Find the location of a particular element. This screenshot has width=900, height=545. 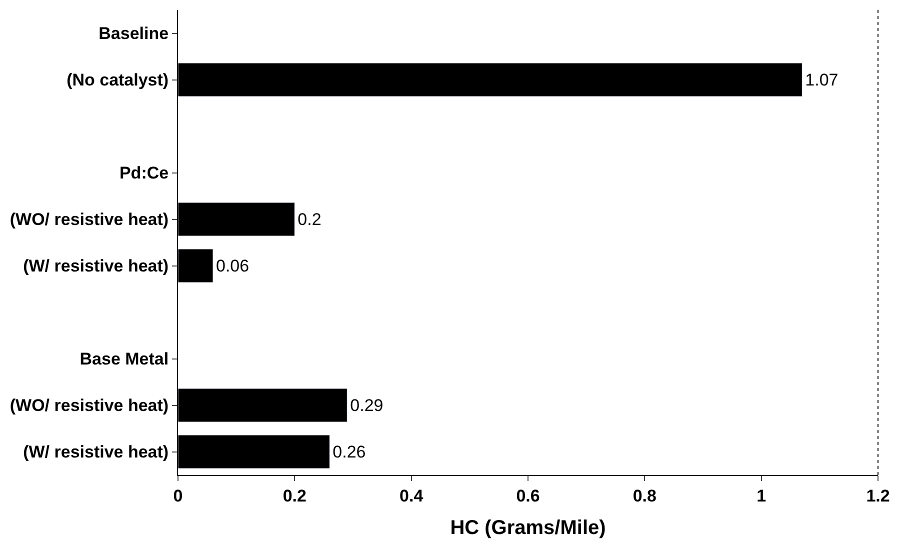

x-tick-label: 0 is located at coordinates (178, 496).